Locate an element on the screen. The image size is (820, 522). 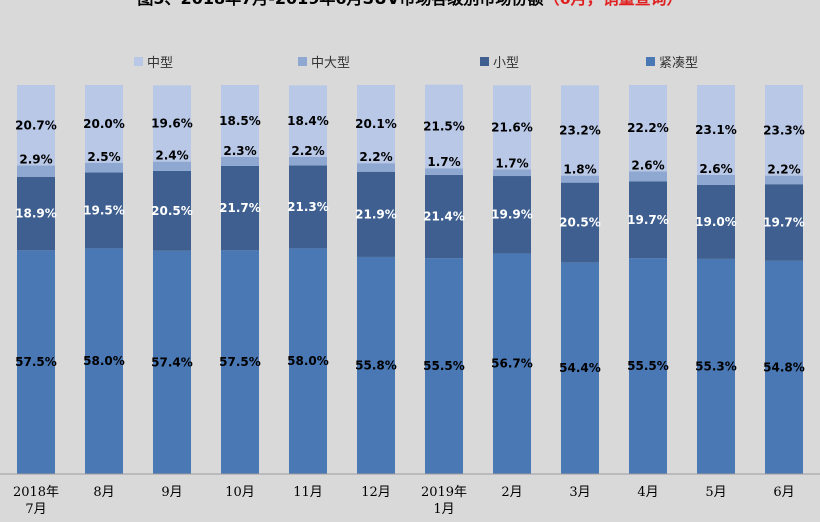
x-tick-label-5: 12月 is located at coordinates (376, 492).